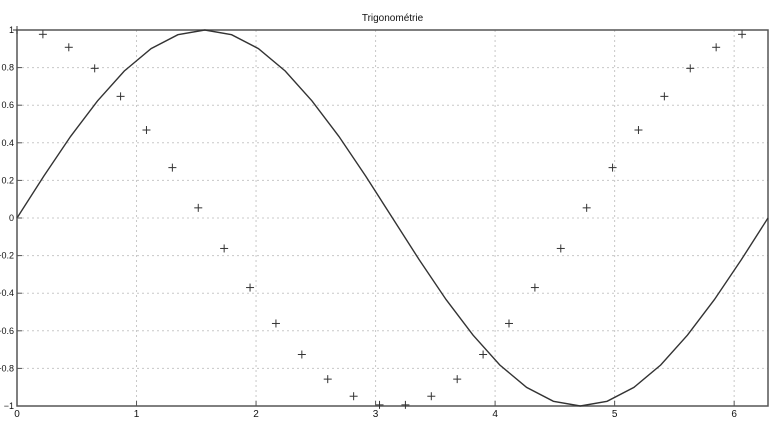 The image size is (771, 425). Describe the element at coordinates (7, 256) in the screenshot. I see `y-tick-label: −0.2` at that location.